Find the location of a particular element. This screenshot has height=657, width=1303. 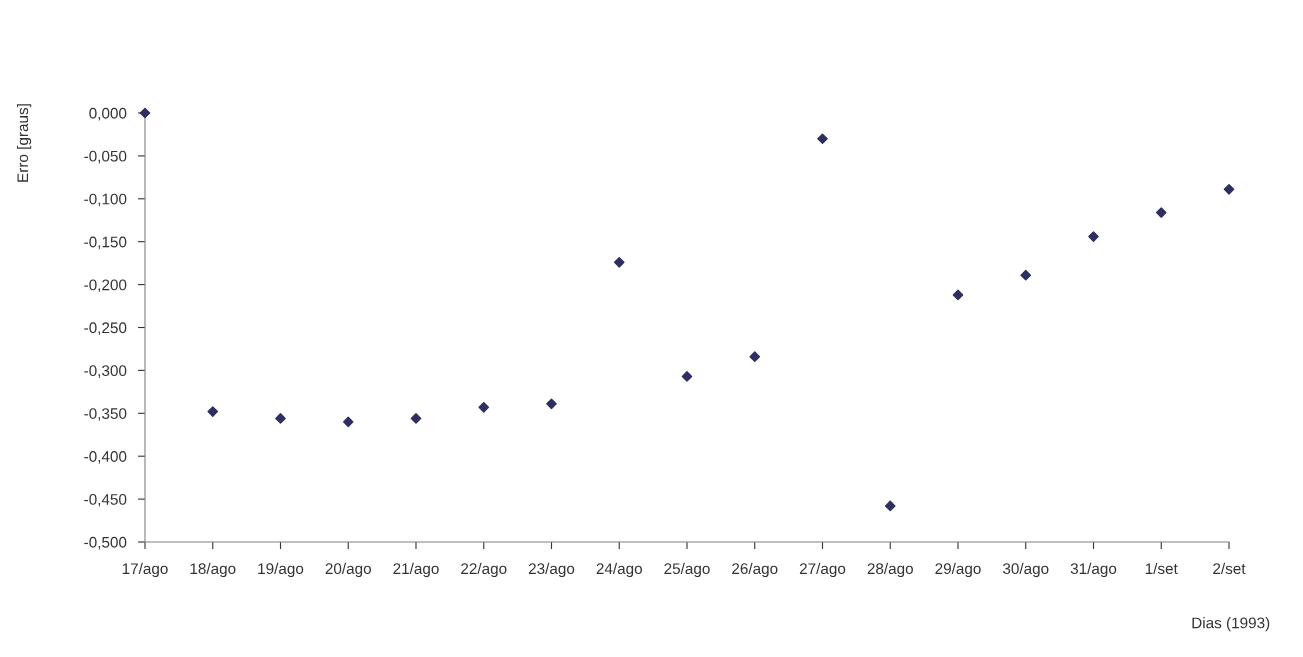

x-tick-label: 1/set is located at coordinates (1161, 568).